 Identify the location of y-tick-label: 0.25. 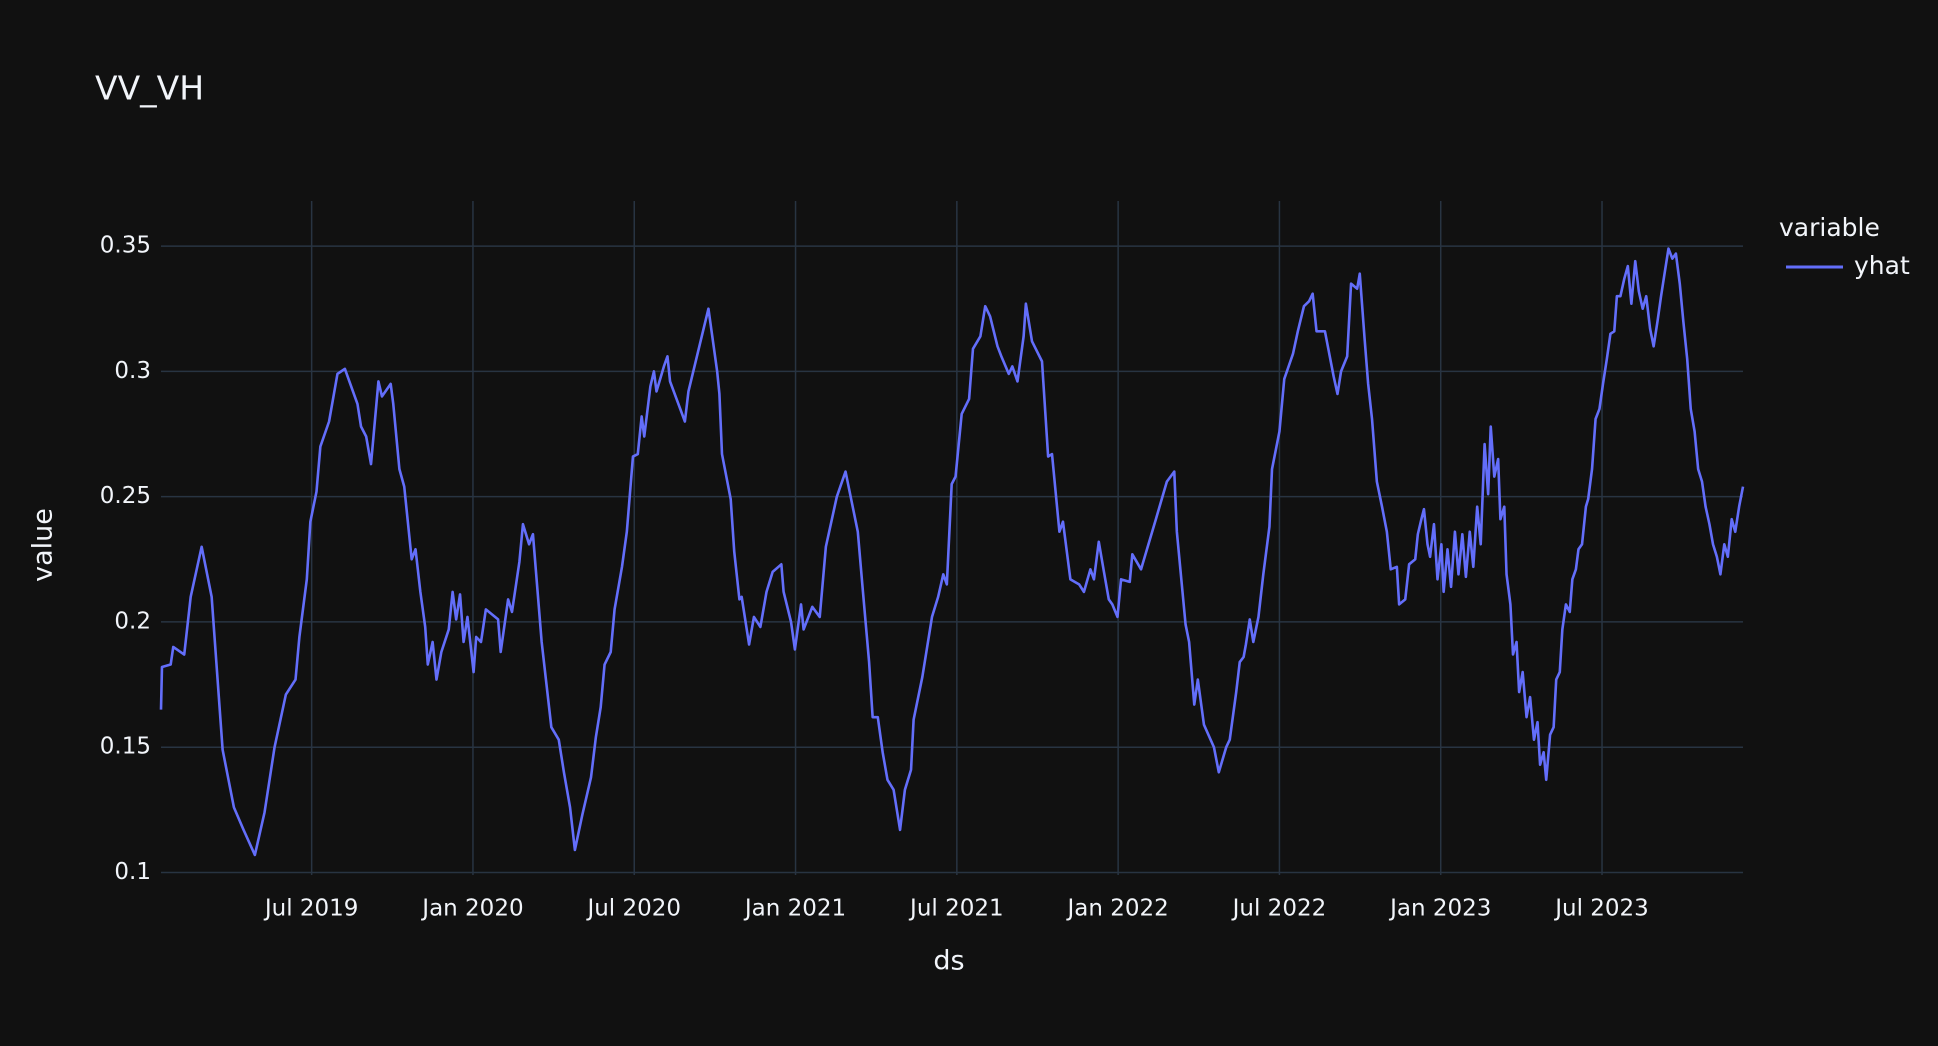
(125, 496).